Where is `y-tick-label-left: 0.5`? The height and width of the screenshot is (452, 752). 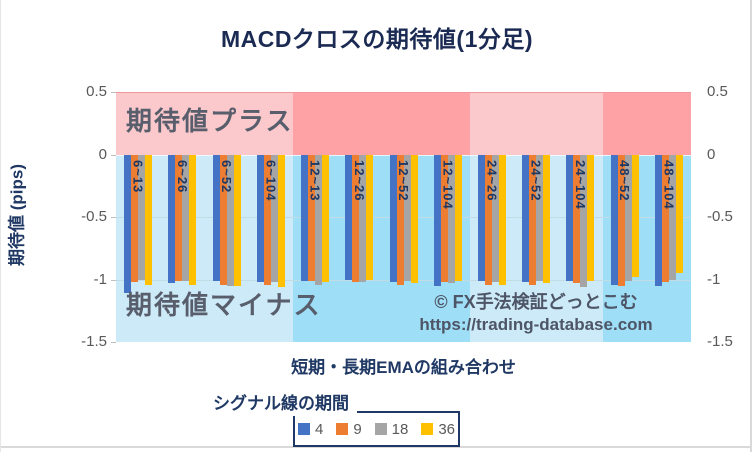 y-tick-label-left: 0.5 is located at coordinates (96, 91).